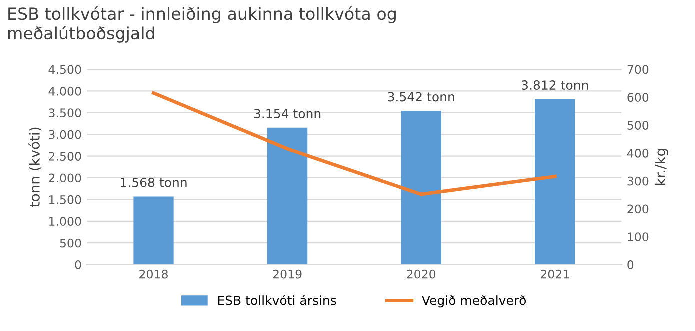 This screenshot has width=695, height=331. Describe the element at coordinates (638, 69) in the screenshot. I see `y2-tick-label: 700` at that location.